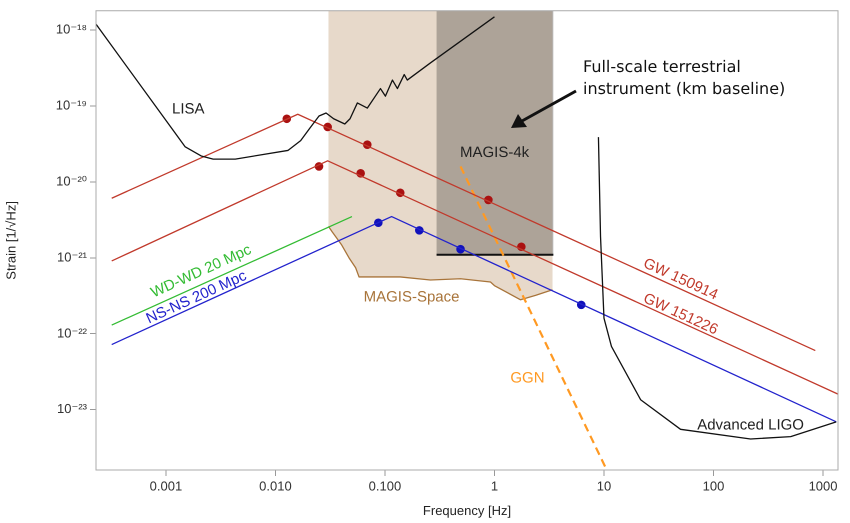  What do you see at coordinates (713, 486) in the screenshot?
I see `x-tick-label: 100` at bounding box center [713, 486].